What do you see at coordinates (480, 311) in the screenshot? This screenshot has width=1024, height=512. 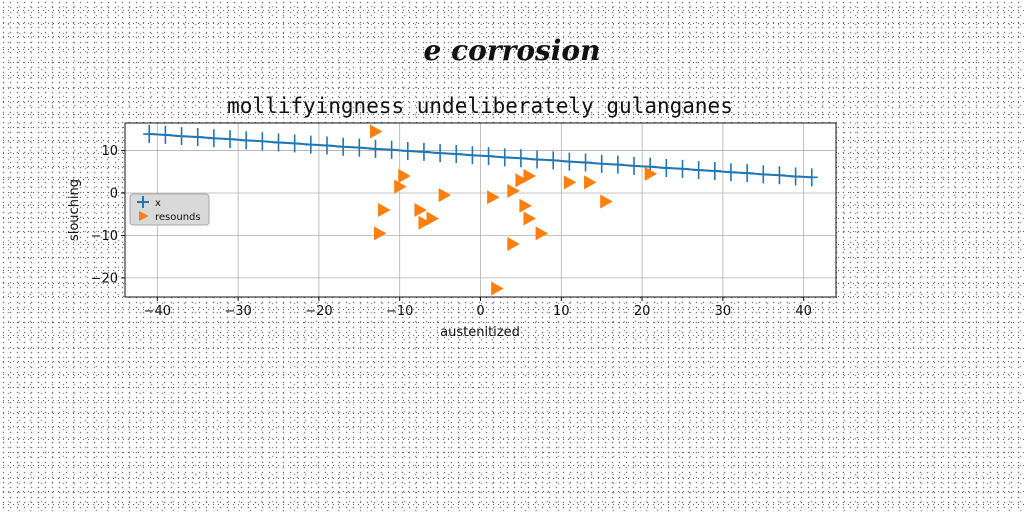 I see `x-tick-label: 0` at bounding box center [480, 311].